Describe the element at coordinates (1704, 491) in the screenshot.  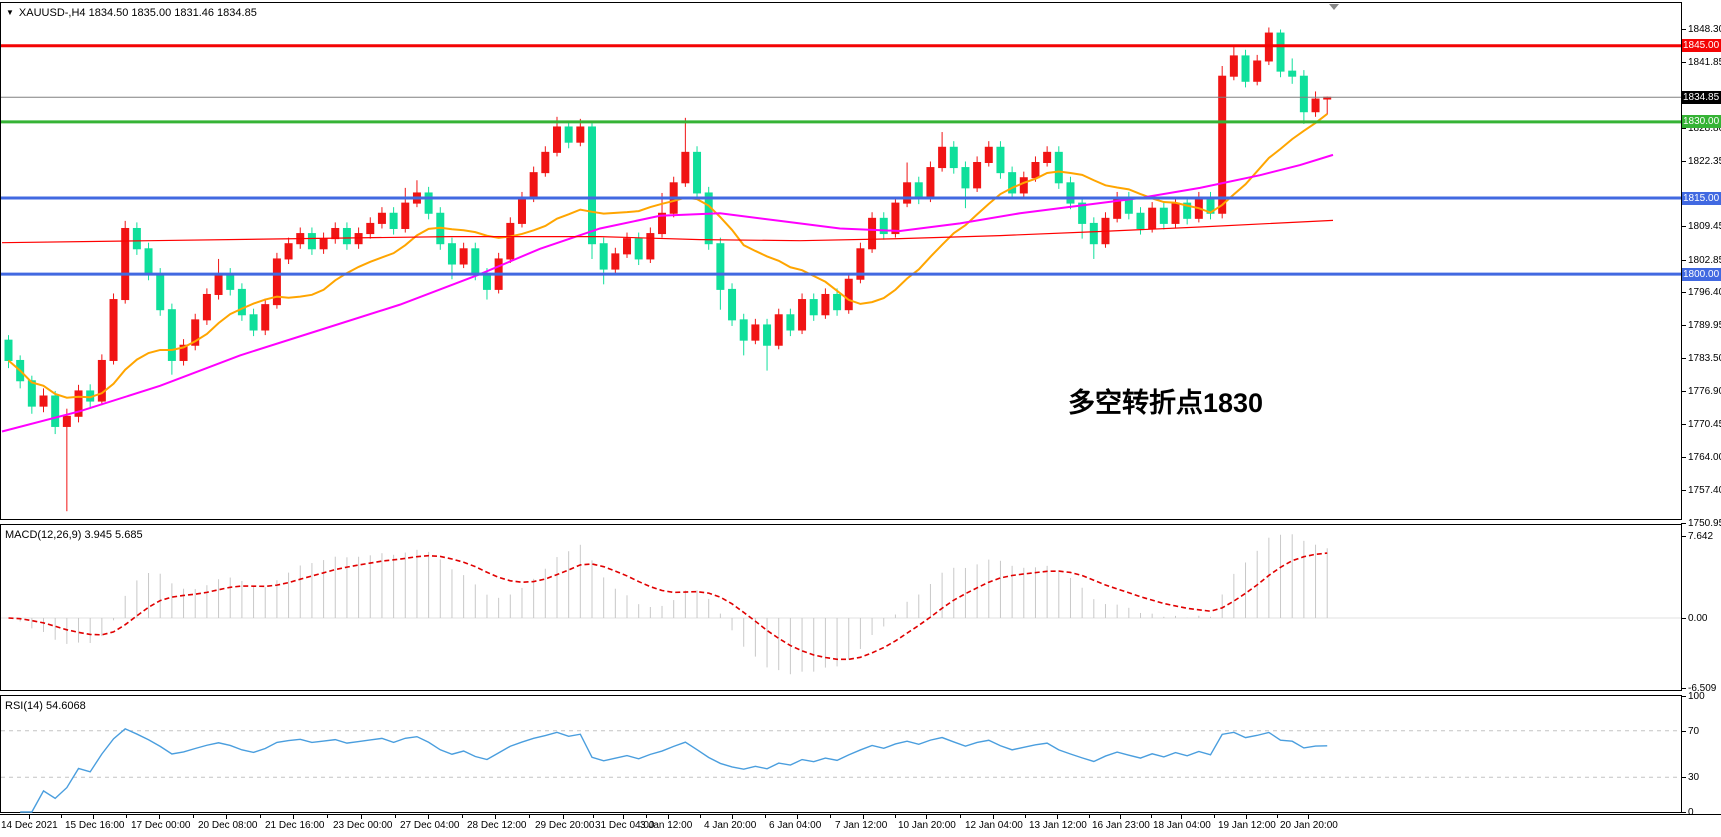
I see `price-tick-label: 1757.40` at that location.